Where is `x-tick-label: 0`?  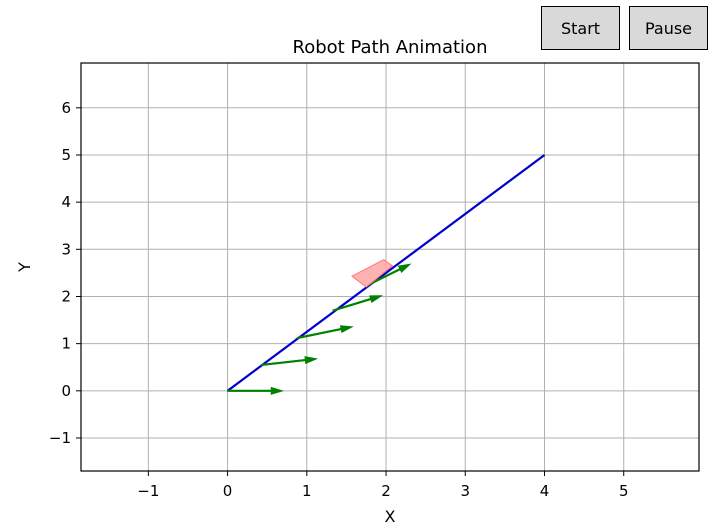 x-tick-label: 0 is located at coordinates (228, 491).